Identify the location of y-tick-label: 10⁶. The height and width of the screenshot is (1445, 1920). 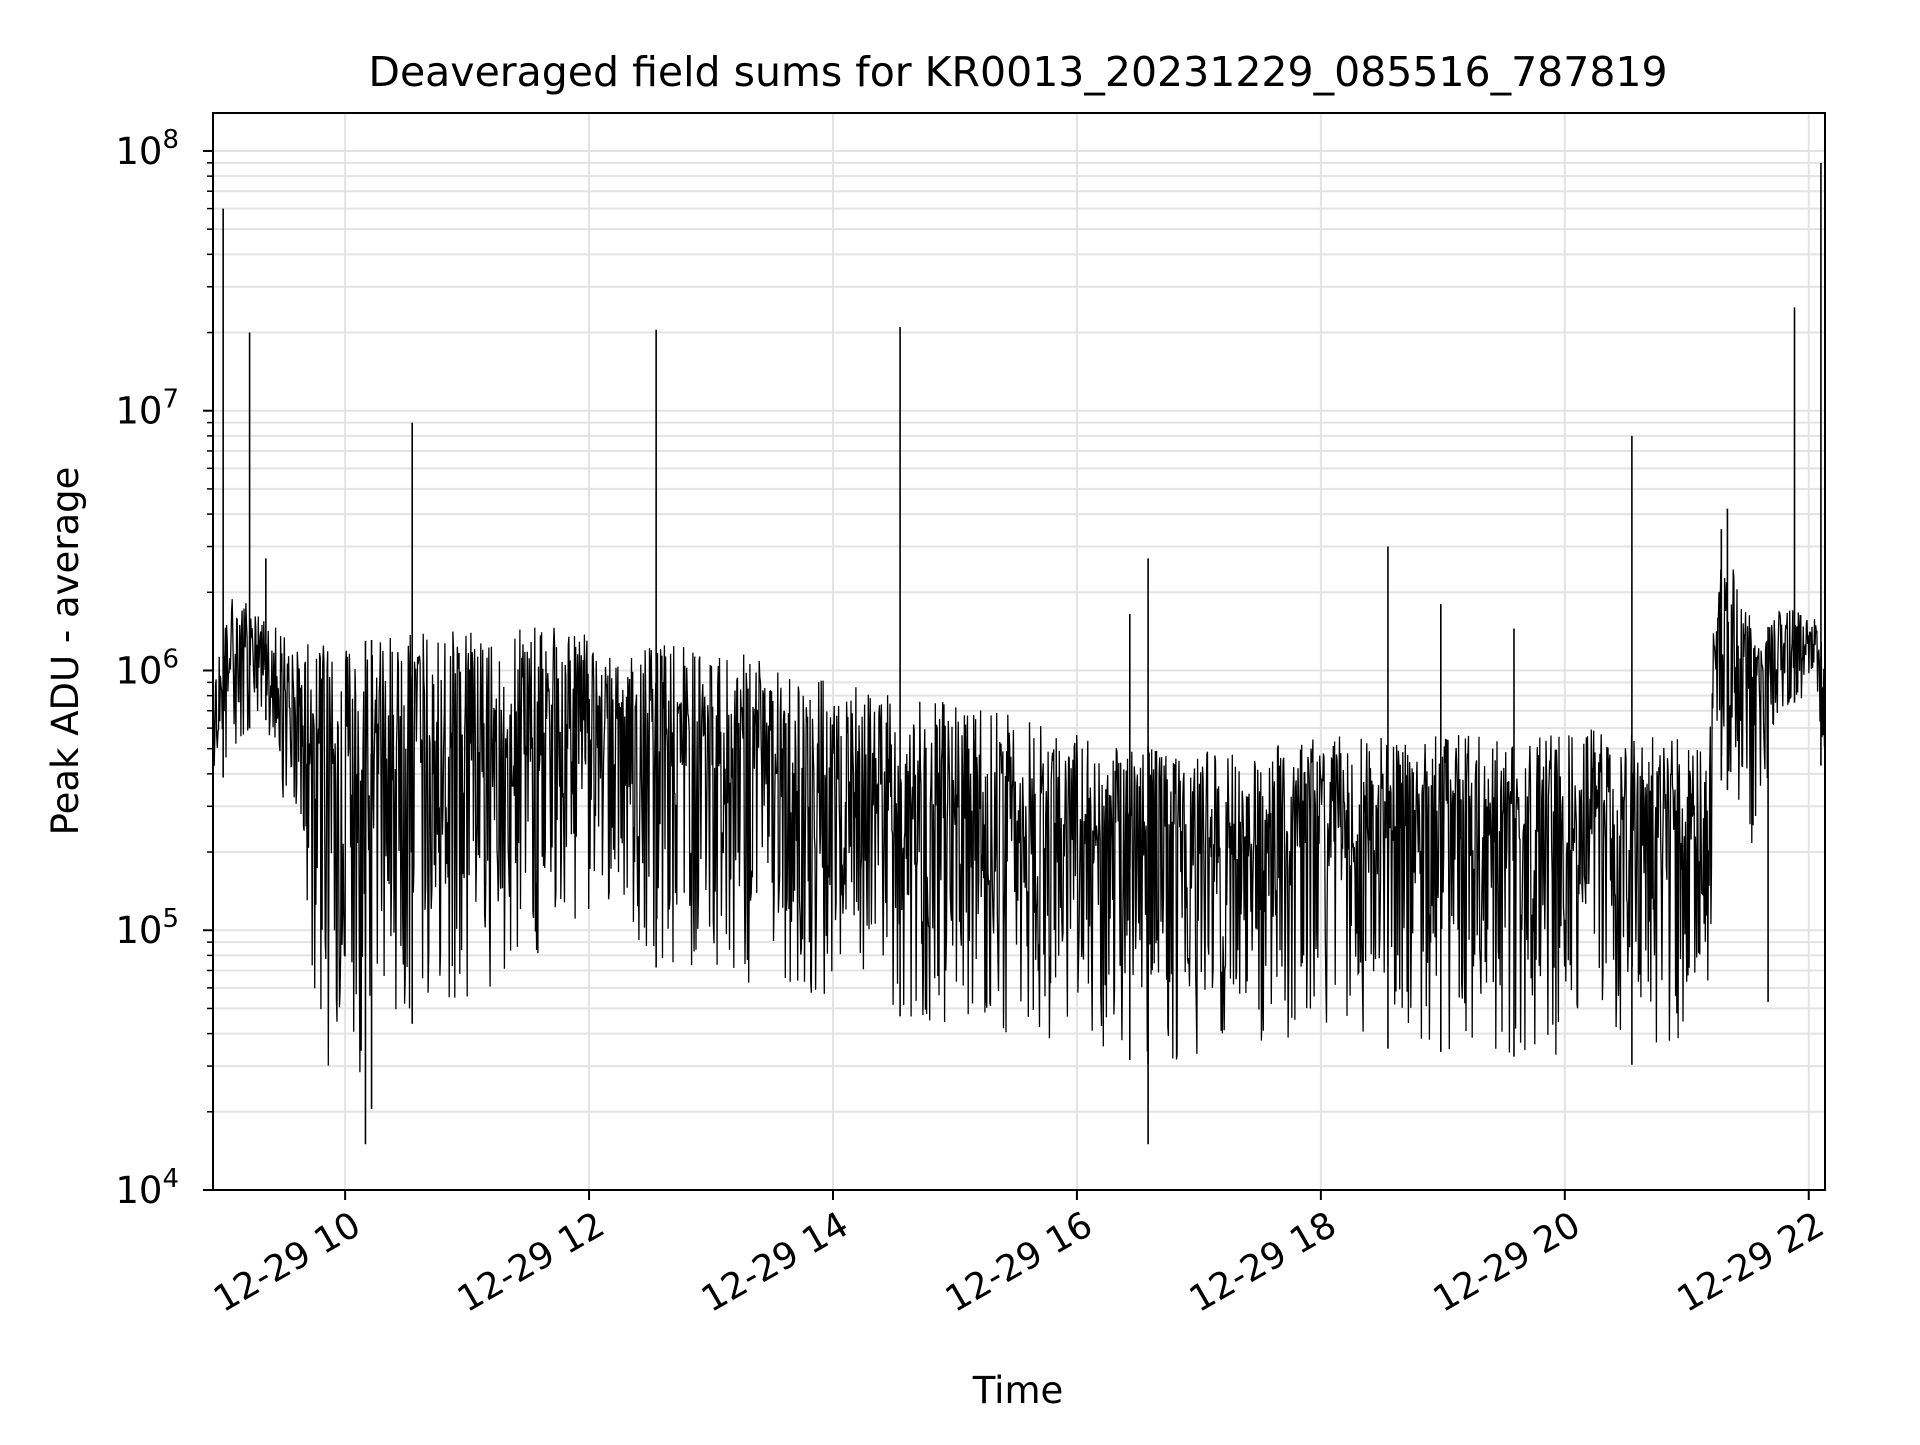
(147, 668).